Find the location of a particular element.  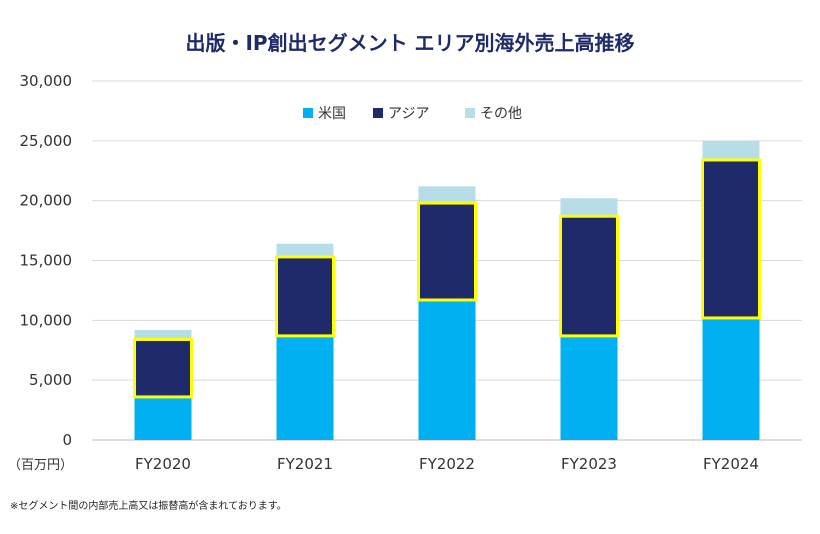

highlight-outline-fy2023 is located at coordinates (589, 276).